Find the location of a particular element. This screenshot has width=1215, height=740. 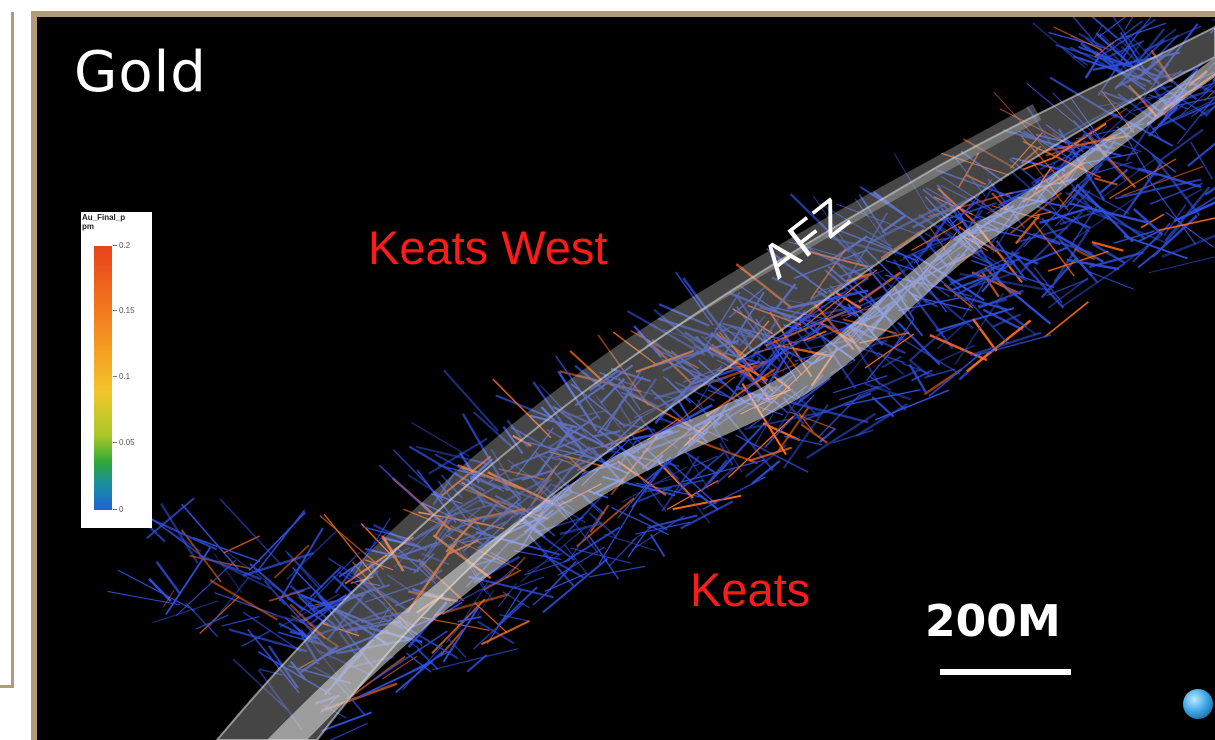

label-keats: Keats is located at coordinates (750, 589).